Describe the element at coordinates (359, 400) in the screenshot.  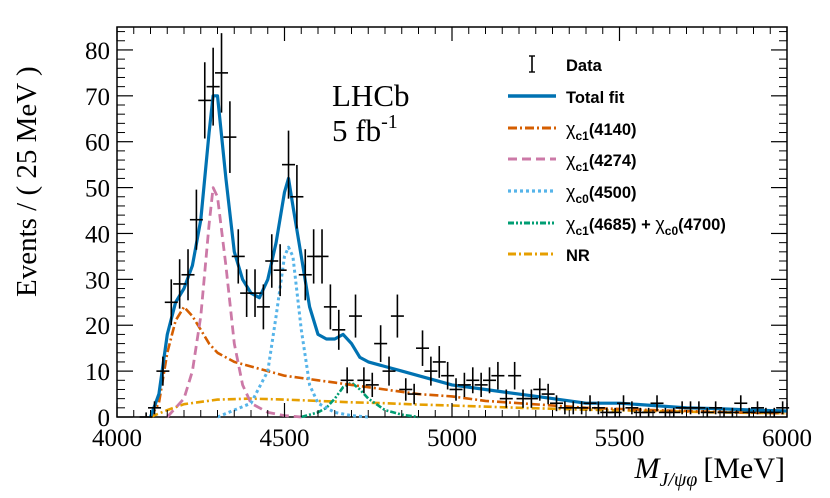
I see `curve-x4685` at that location.